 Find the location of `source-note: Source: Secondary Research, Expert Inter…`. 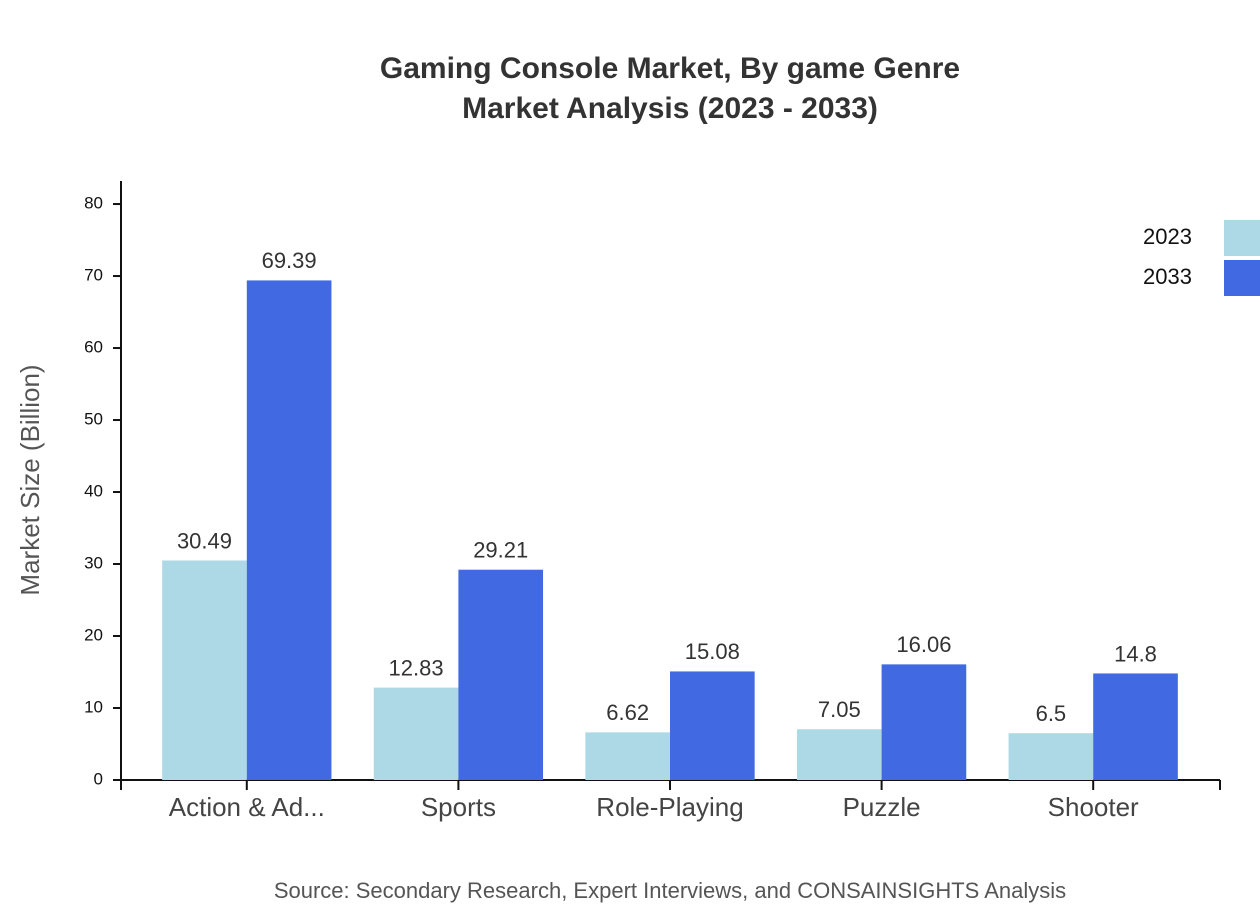

source-note: Source: Secondary Research, Expert Inter… is located at coordinates (670, 890).